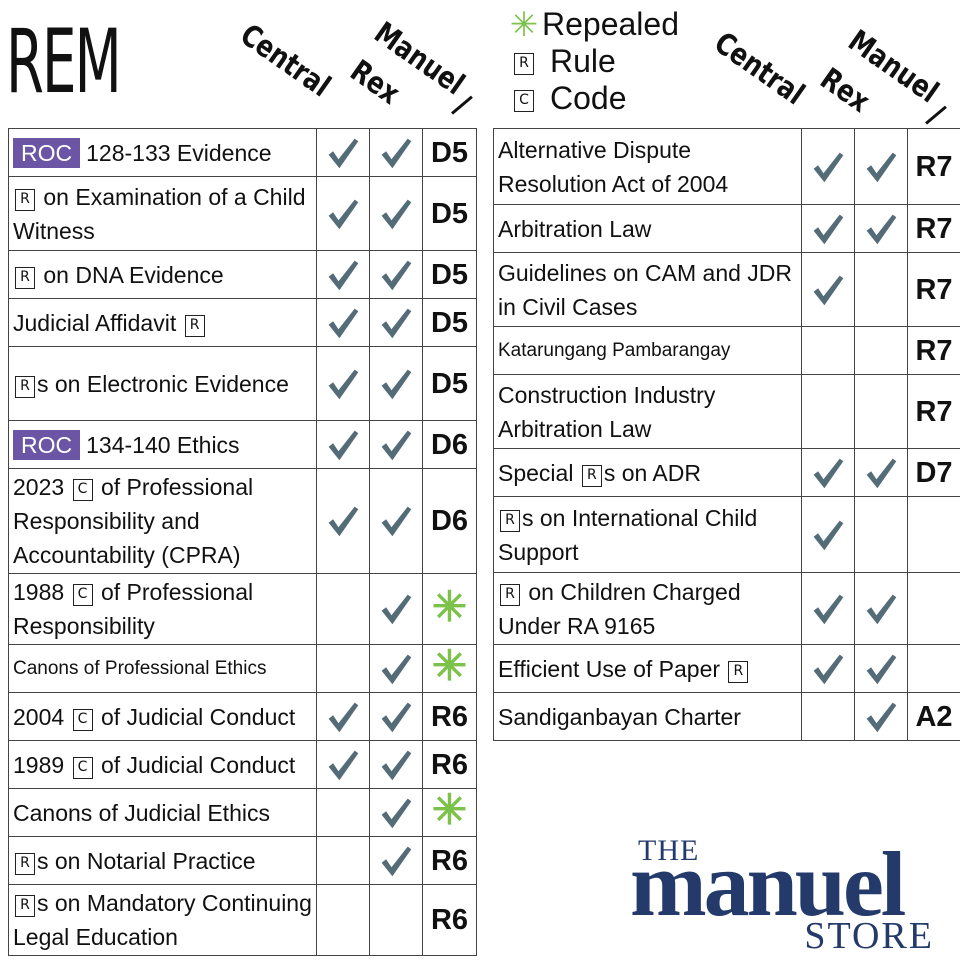 The height and width of the screenshot is (960, 960). What do you see at coordinates (162, 609) in the screenshot?
I see `row-label: 1988 C of Professional Responsibility` at bounding box center [162, 609].